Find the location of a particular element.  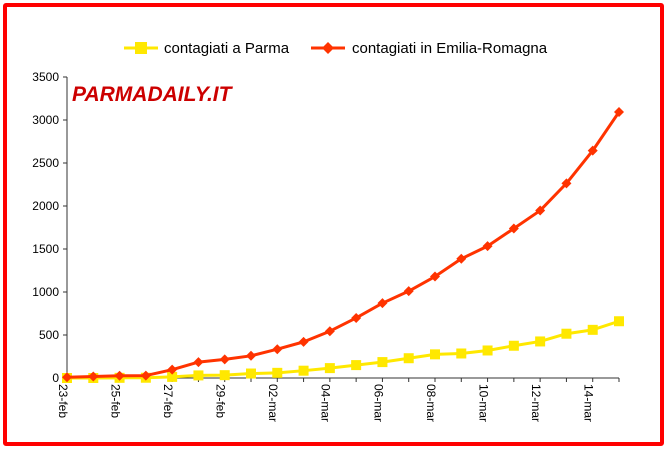

x-tick-label: 29-feb is located at coordinates (221, 401).